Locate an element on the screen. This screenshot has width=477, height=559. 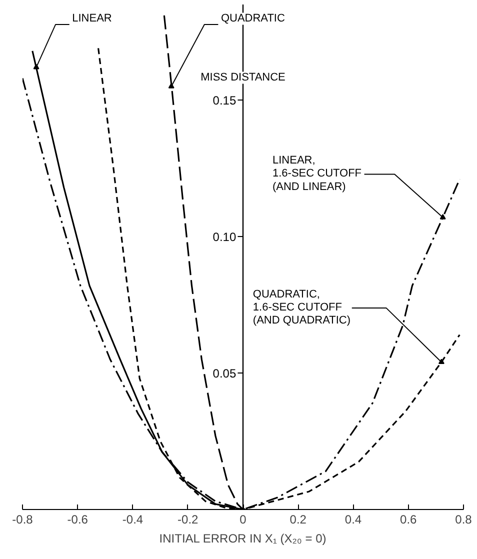
annotation: QUADRATIC is located at coordinates (252, 18).